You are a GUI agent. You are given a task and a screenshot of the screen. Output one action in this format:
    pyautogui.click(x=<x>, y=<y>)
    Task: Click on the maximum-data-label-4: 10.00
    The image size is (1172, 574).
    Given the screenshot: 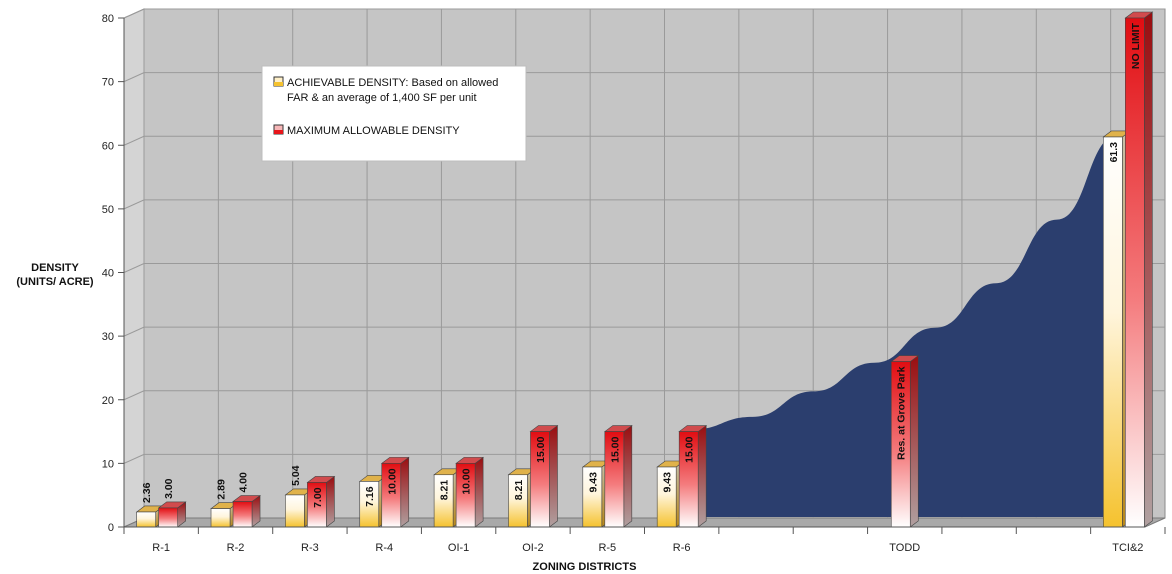 What is the action you would take?
    pyautogui.click(x=467, y=481)
    